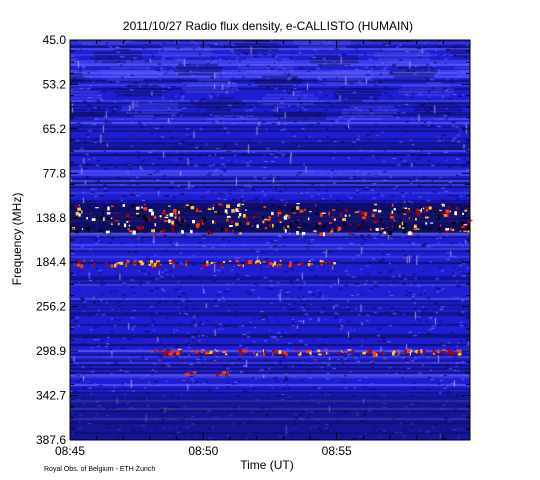 The height and width of the screenshot is (480, 540). Describe the element at coordinates (55, 40) in the screenshot. I see `y-tick-label: 45.0` at that location.